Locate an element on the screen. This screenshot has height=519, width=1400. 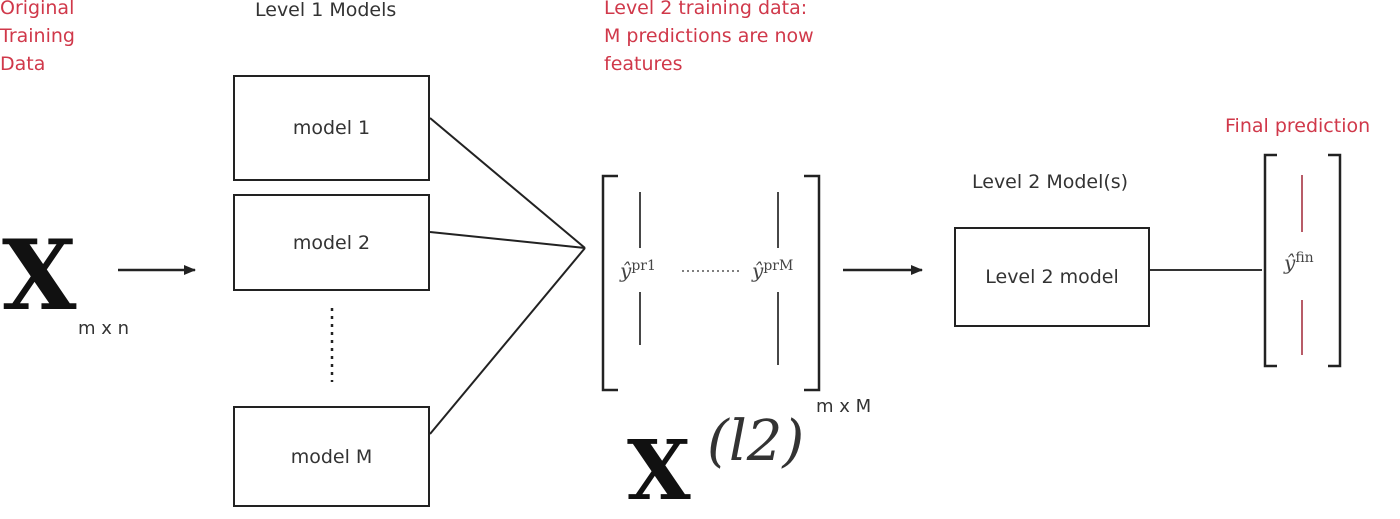
connector-model-m is located at coordinates (507, 341).